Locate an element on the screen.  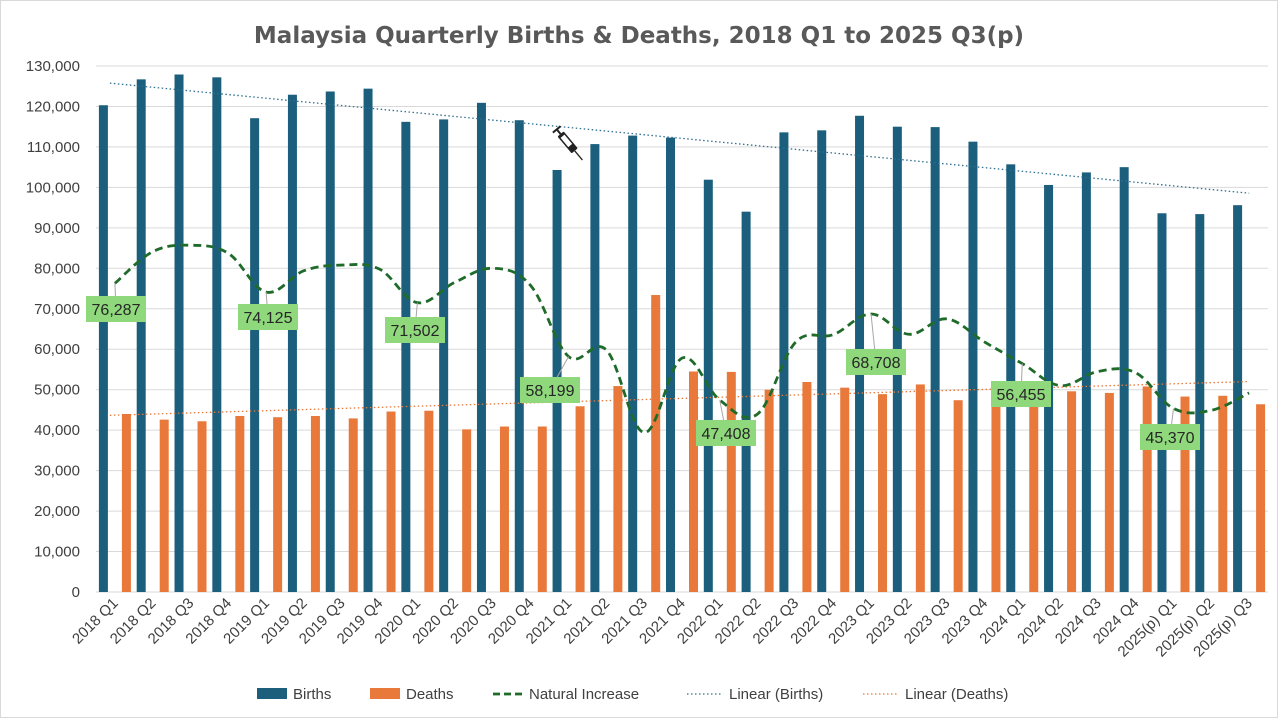
y-tick-label: 40,000 is located at coordinates (57, 430).